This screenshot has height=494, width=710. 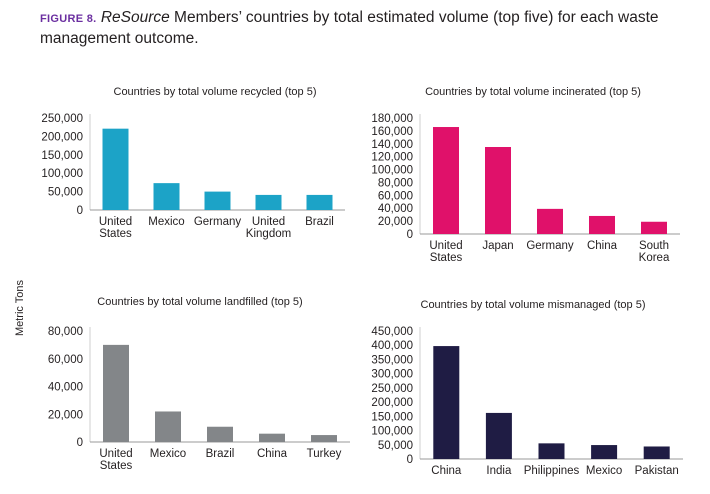 What do you see at coordinates (392, 332) in the screenshot?
I see `y-tick-label: 450,000` at bounding box center [392, 332].